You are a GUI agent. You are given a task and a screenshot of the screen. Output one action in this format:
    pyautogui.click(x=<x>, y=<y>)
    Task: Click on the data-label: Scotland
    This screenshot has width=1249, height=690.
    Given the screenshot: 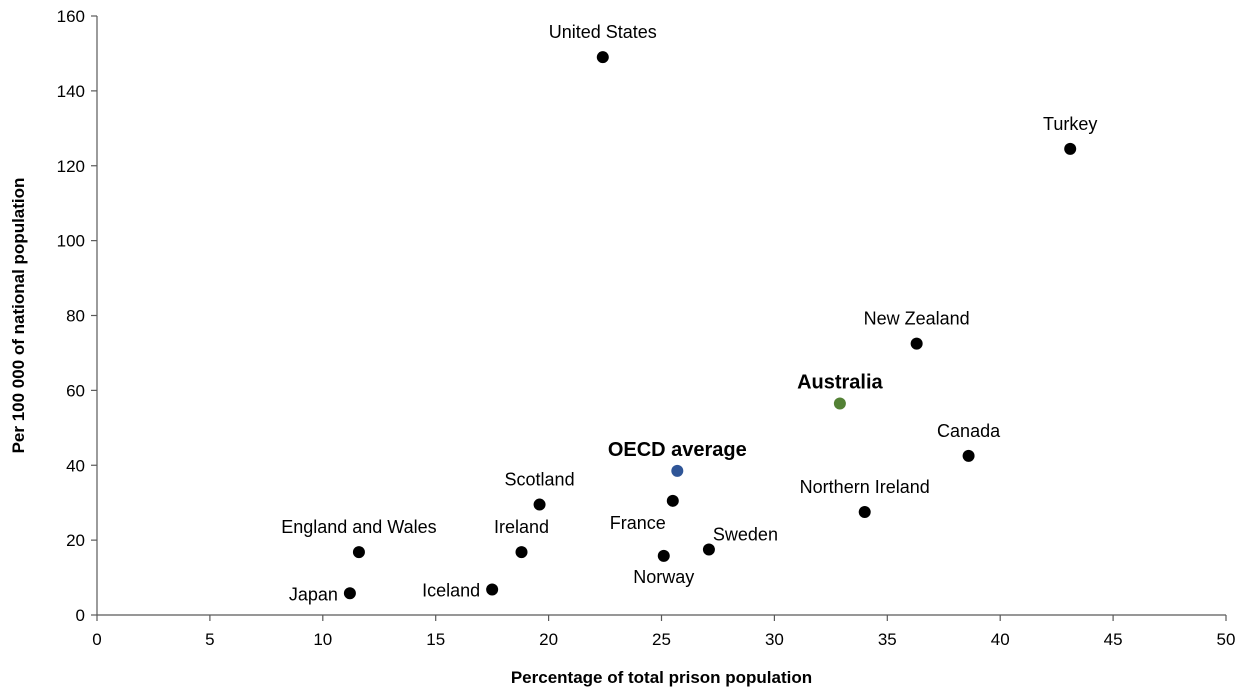 What is the action you would take?
    pyautogui.click(x=540, y=480)
    